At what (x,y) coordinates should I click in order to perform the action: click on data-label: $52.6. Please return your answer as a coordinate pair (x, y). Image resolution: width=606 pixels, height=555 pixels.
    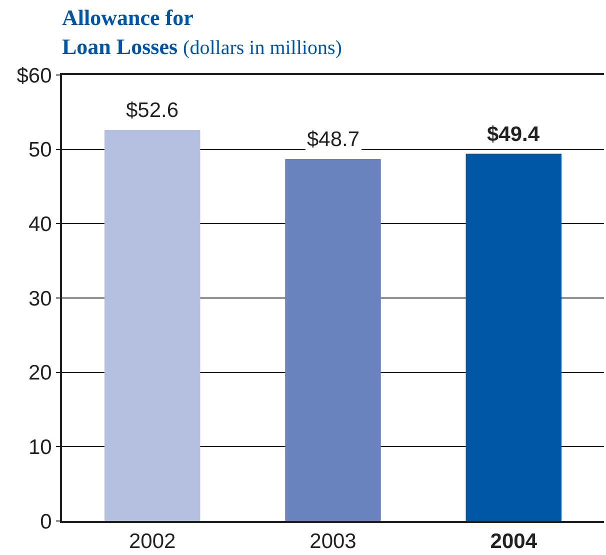
    Looking at the image, I should click on (152, 110).